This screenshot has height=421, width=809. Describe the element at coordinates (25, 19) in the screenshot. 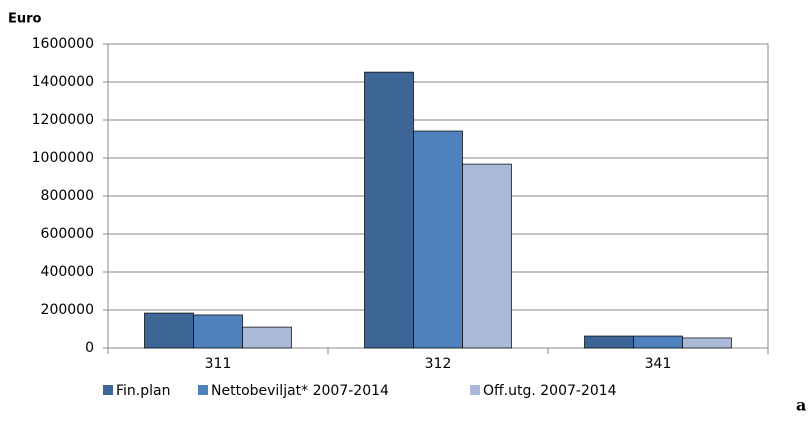

I see `y-axis-label: Euro` at that location.